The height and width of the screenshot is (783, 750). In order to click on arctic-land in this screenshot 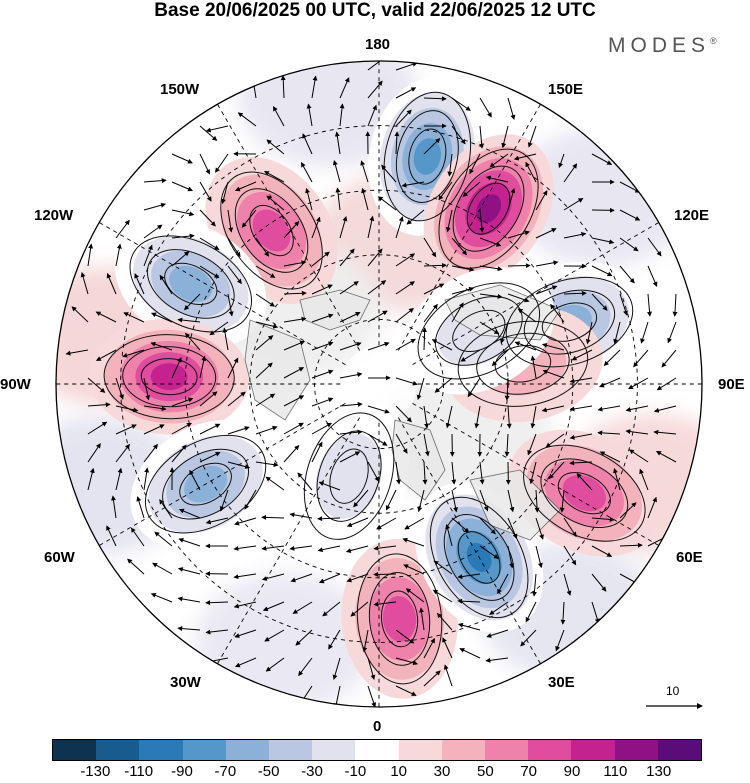, I will do `click(402, 412)`.